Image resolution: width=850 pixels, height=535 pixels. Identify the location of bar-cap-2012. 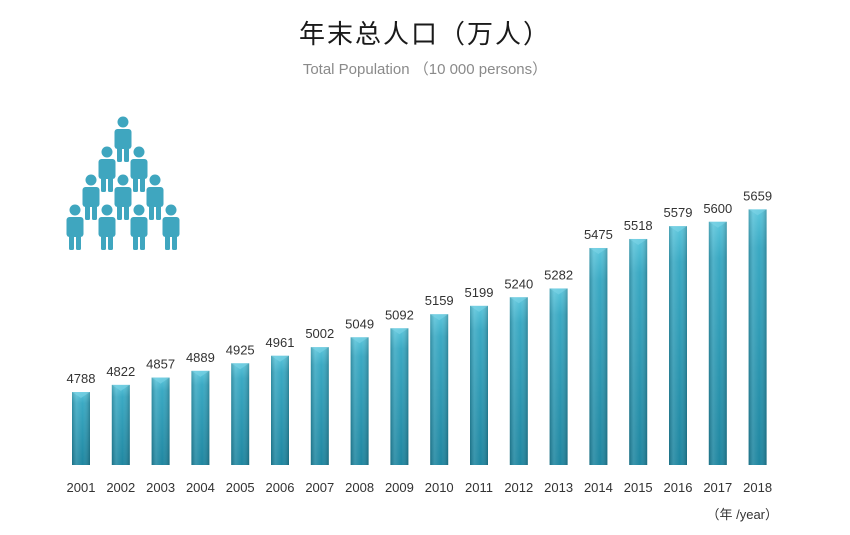
(518, 300).